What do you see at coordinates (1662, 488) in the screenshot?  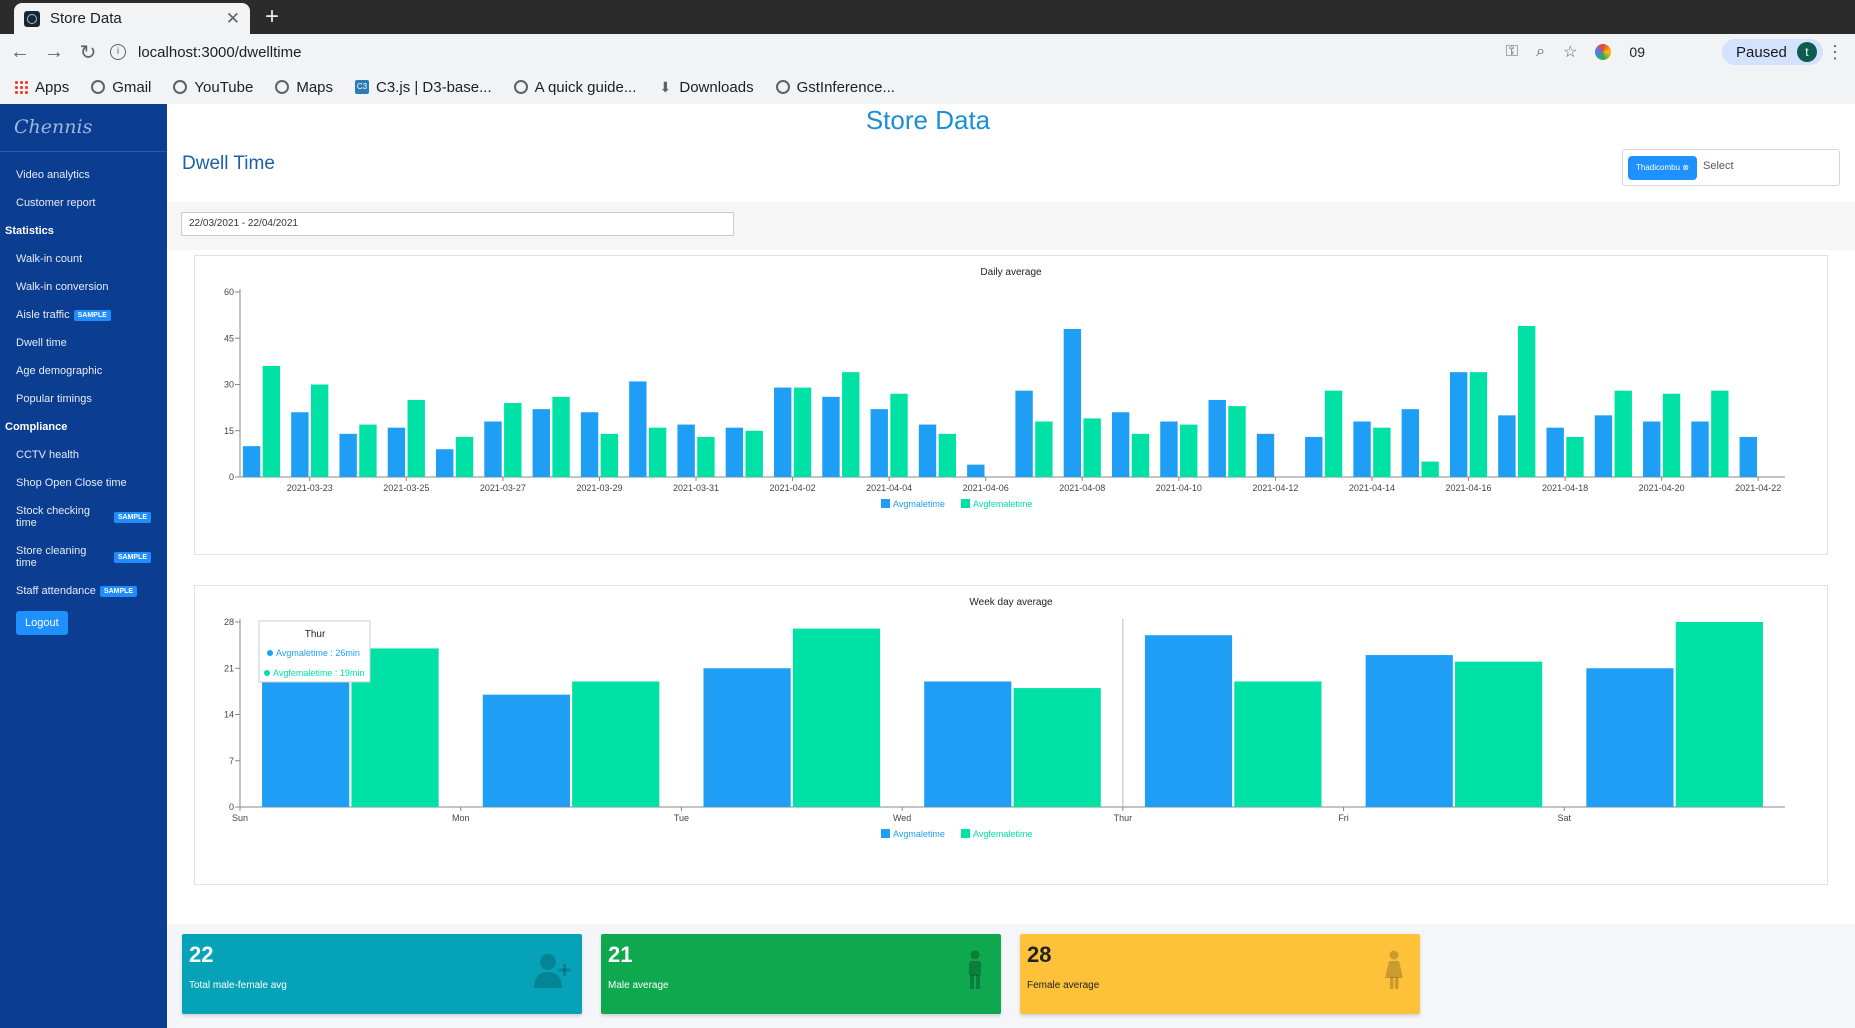 I see `x-tick-label: 2021-04-20` at bounding box center [1662, 488].